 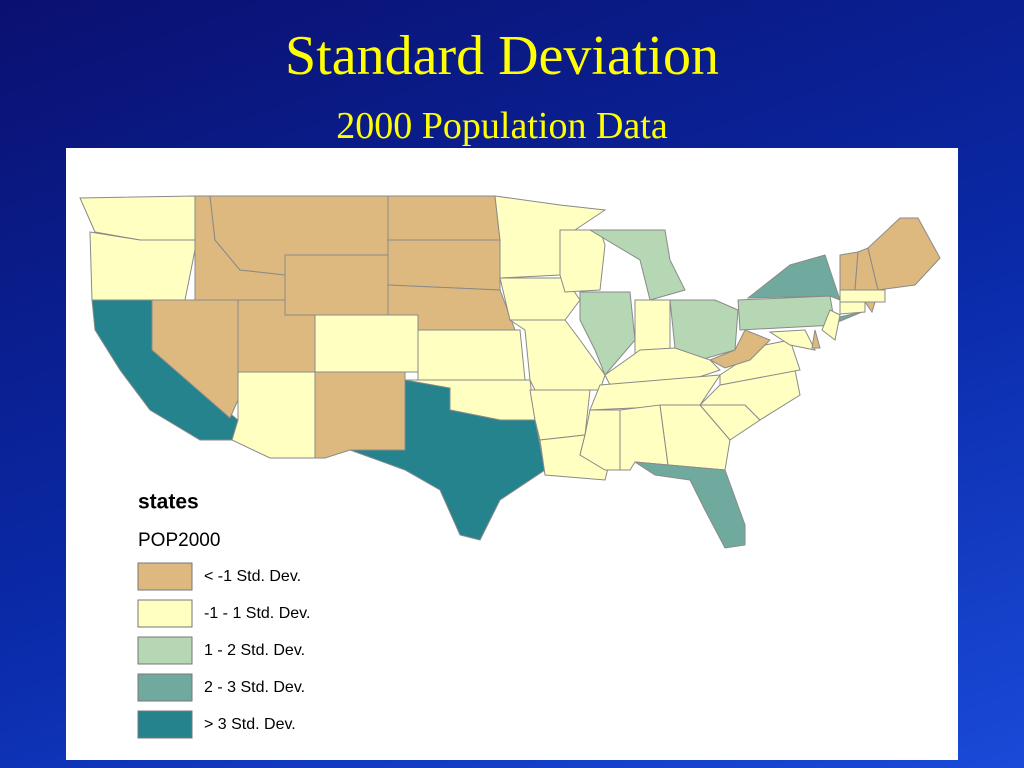 What do you see at coordinates (179, 540) in the screenshot?
I see `legend-field: POP2000` at bounding box center [179, 540].